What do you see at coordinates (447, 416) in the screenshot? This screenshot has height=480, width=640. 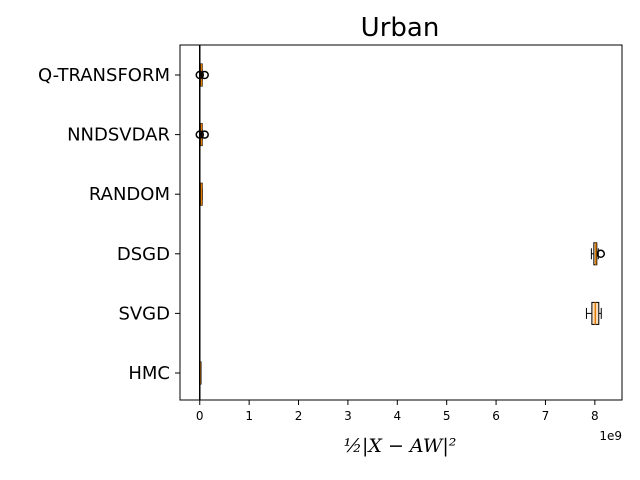 I see `x-tick-label: 5` at bounding box center [447, 416].